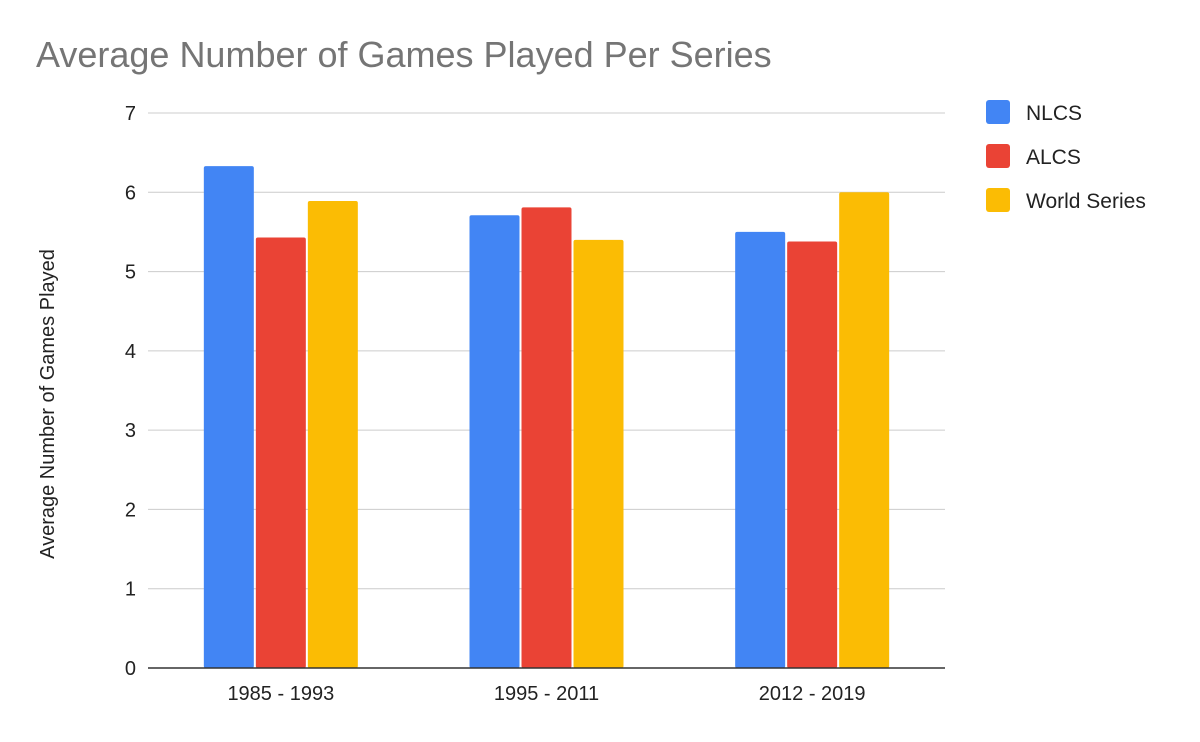  What do you see at coordinates (1054, 113) in the screenshot?
I see `legend-label: NLCS` at bounding box center [1054, 113].